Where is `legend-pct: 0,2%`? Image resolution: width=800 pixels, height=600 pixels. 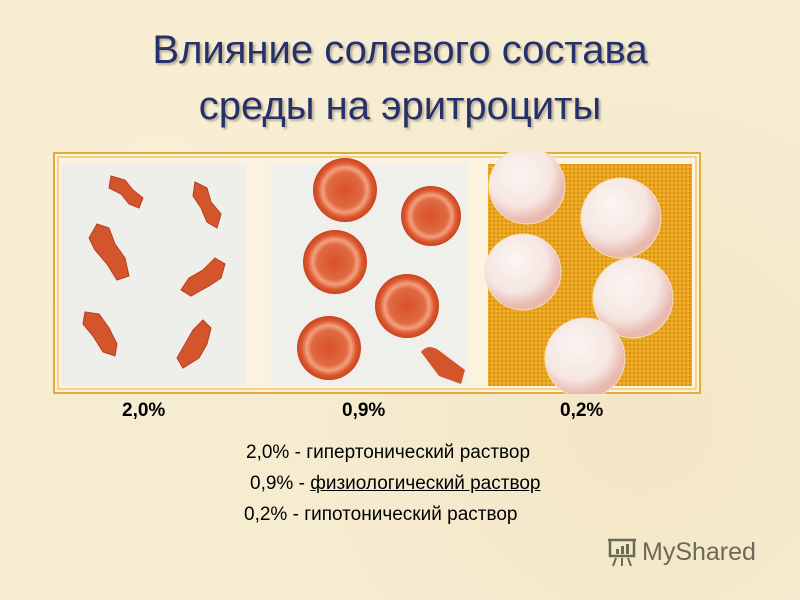
legend-pct: 0,2% is located at coordinates (266, 514).